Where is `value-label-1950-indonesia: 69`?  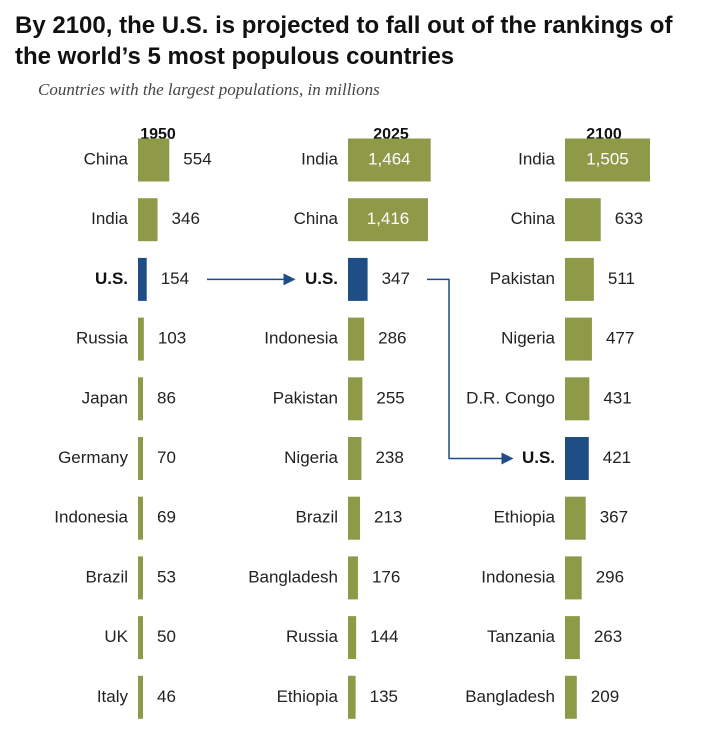 value-label-1950-indonesia: 69 is located at coordinates (166, 517).